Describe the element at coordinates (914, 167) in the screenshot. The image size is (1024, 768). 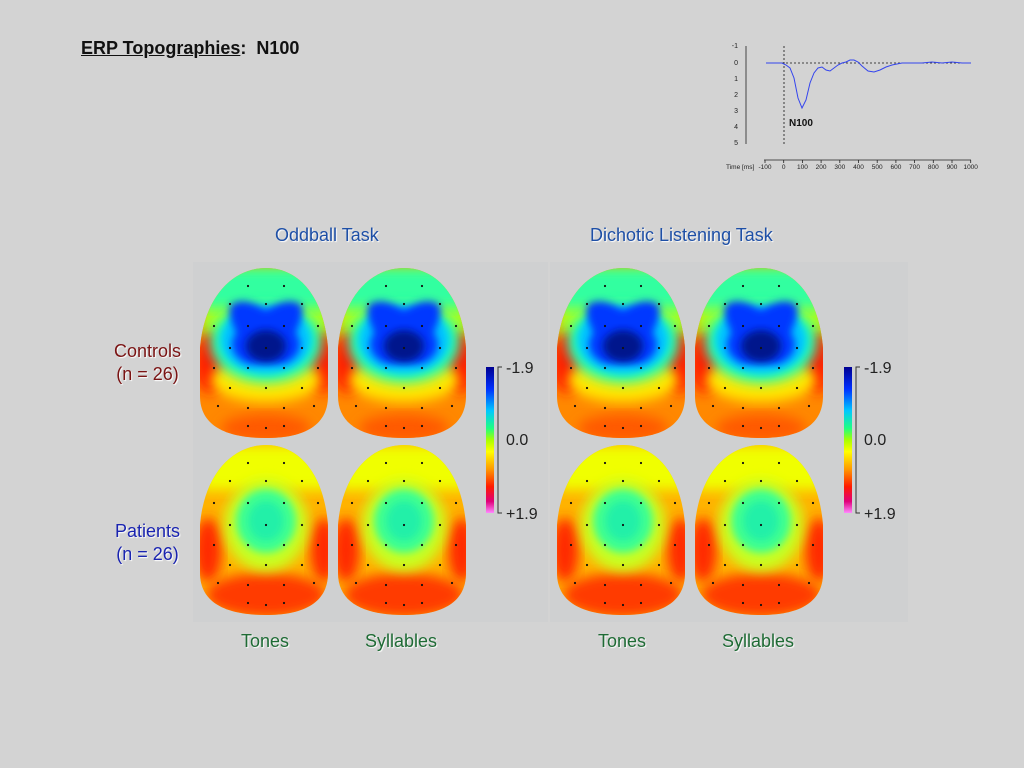
I see `x-tick-label: 700` at that location.